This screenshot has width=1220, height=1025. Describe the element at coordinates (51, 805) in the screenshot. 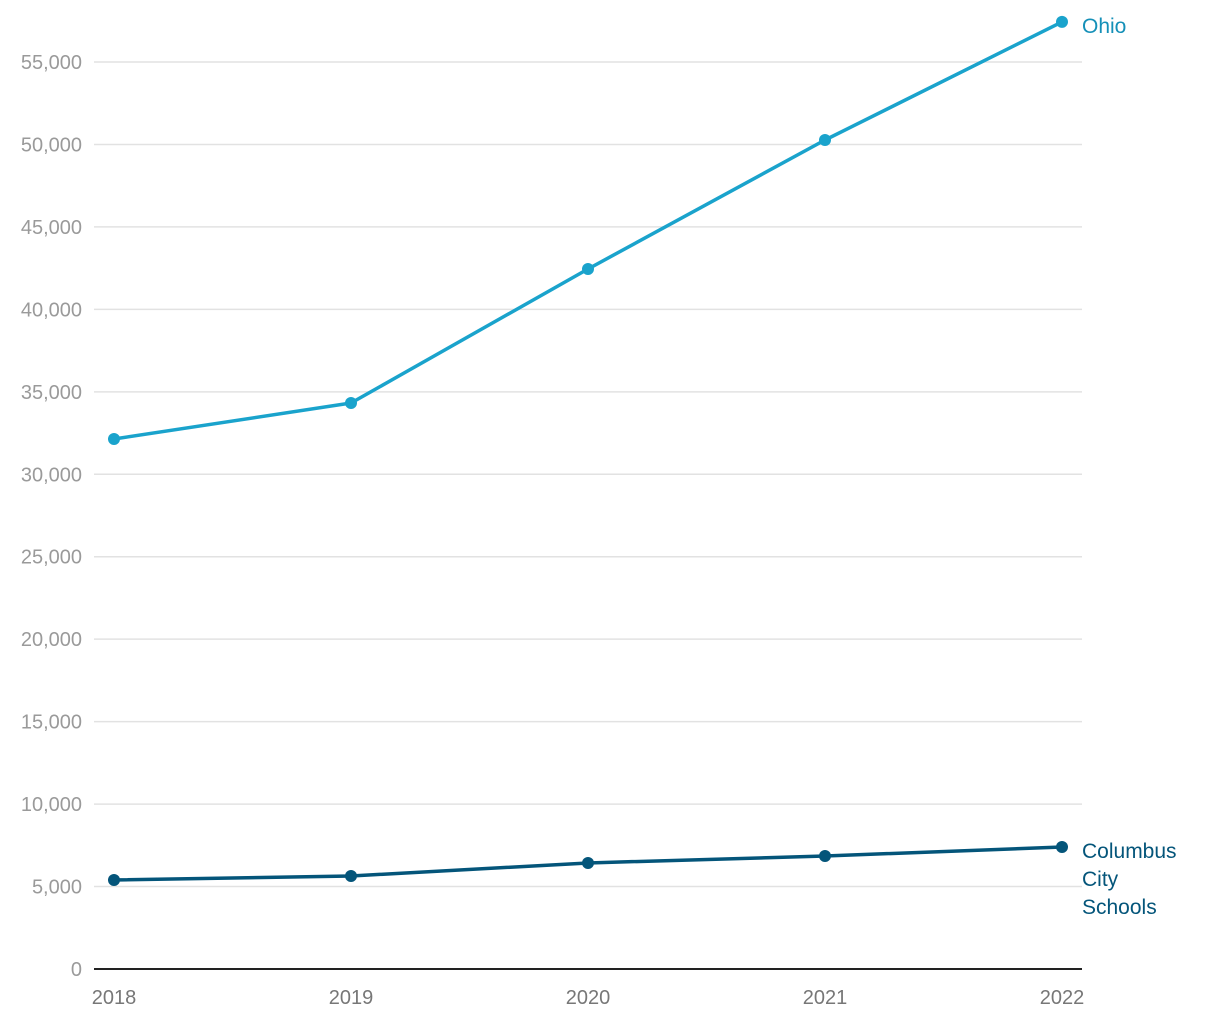

I see `y-tick-label: 10,000` at that location.